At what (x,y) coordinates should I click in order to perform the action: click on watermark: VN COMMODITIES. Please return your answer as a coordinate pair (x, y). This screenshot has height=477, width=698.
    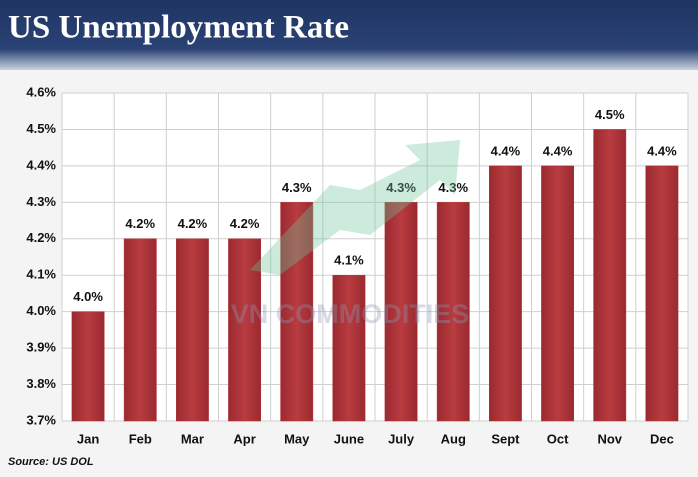
    Looking at the image, I should click on (350, 234).